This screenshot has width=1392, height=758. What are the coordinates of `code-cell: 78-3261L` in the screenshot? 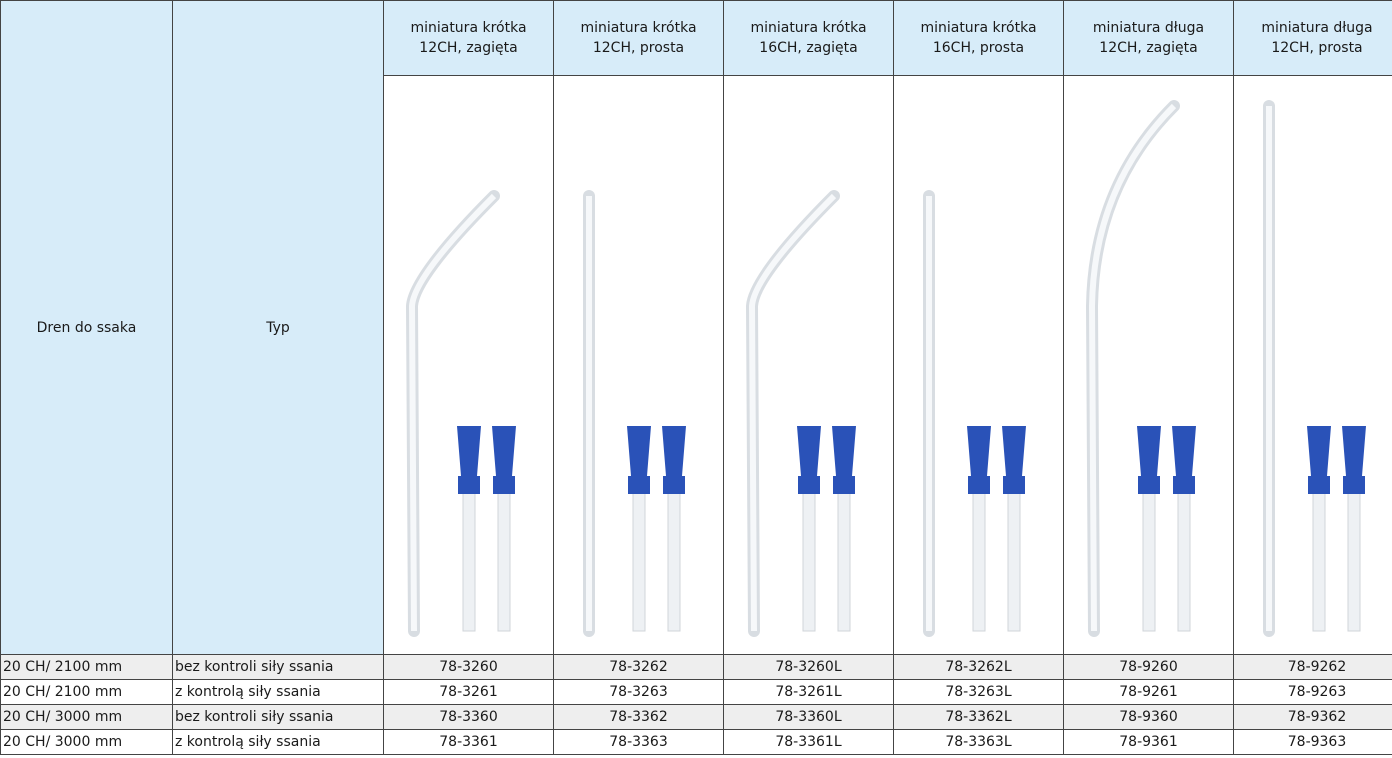 It's located at (808, 692).